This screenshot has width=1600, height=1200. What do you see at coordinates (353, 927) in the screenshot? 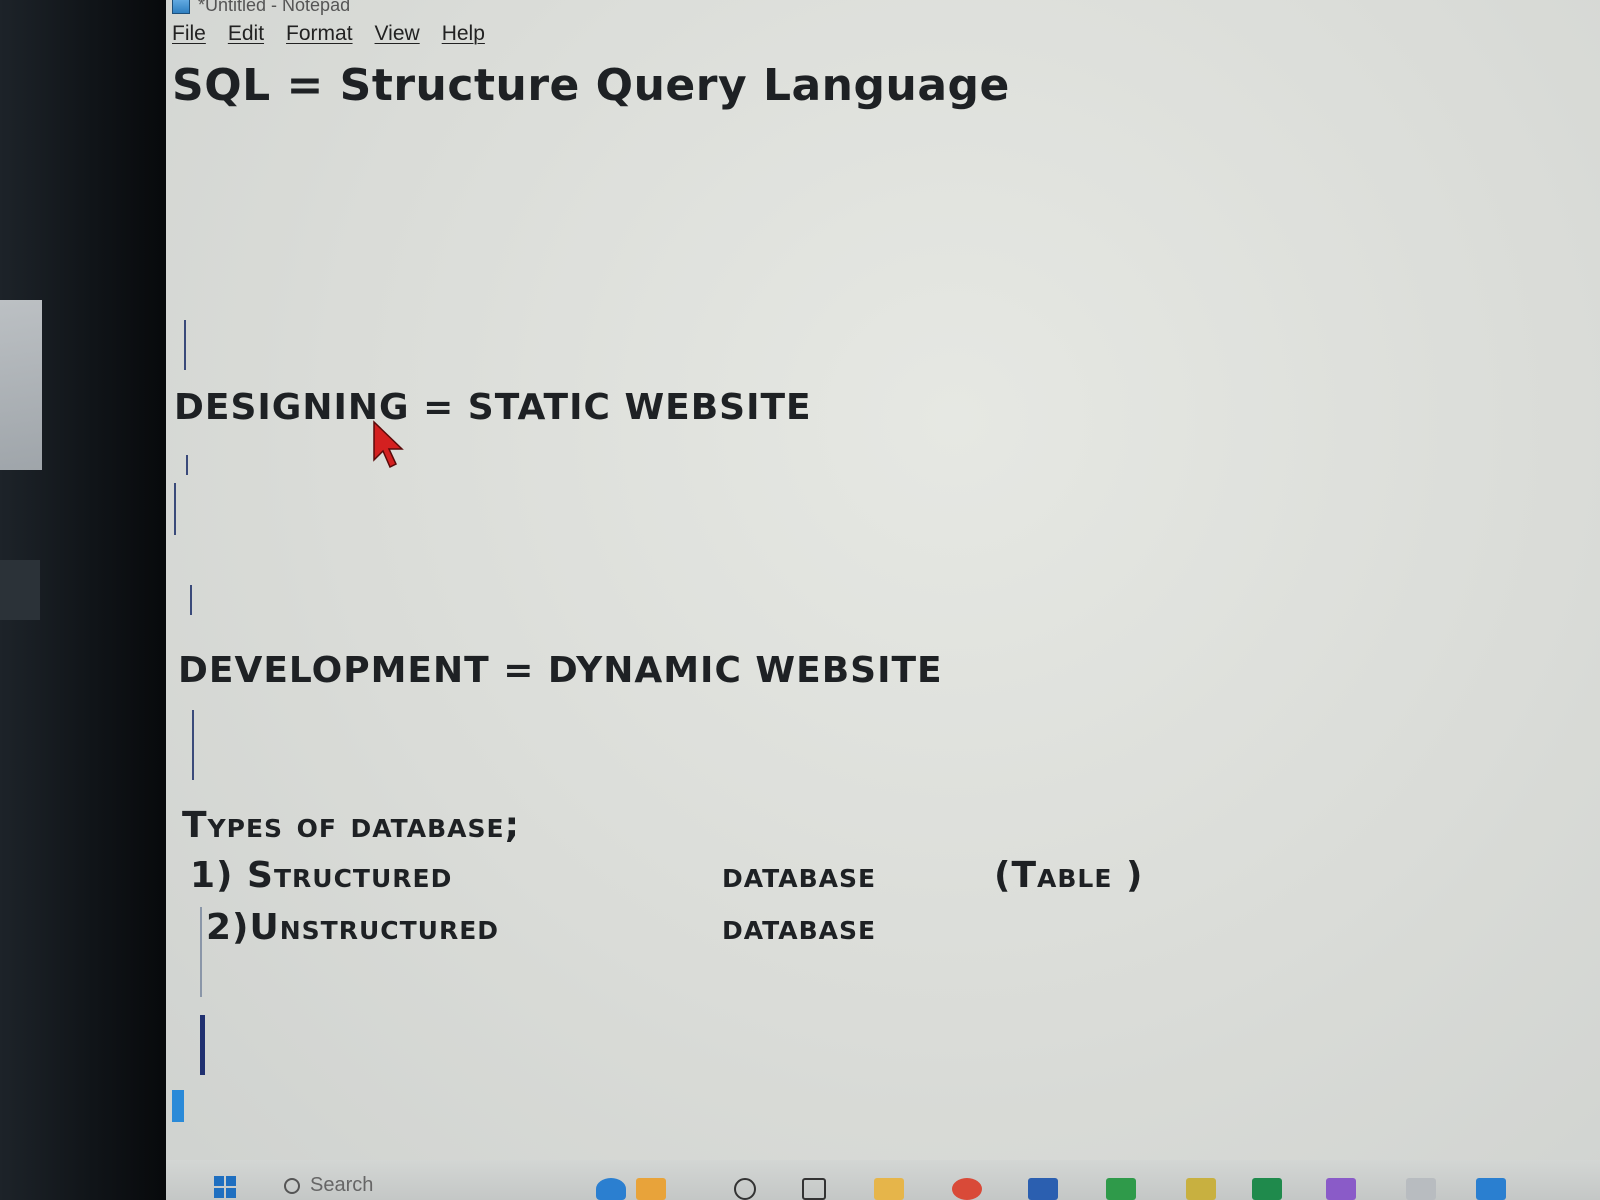
I see `text-line-item-2: 2)Unstructured` at bounding box center [353, 927].